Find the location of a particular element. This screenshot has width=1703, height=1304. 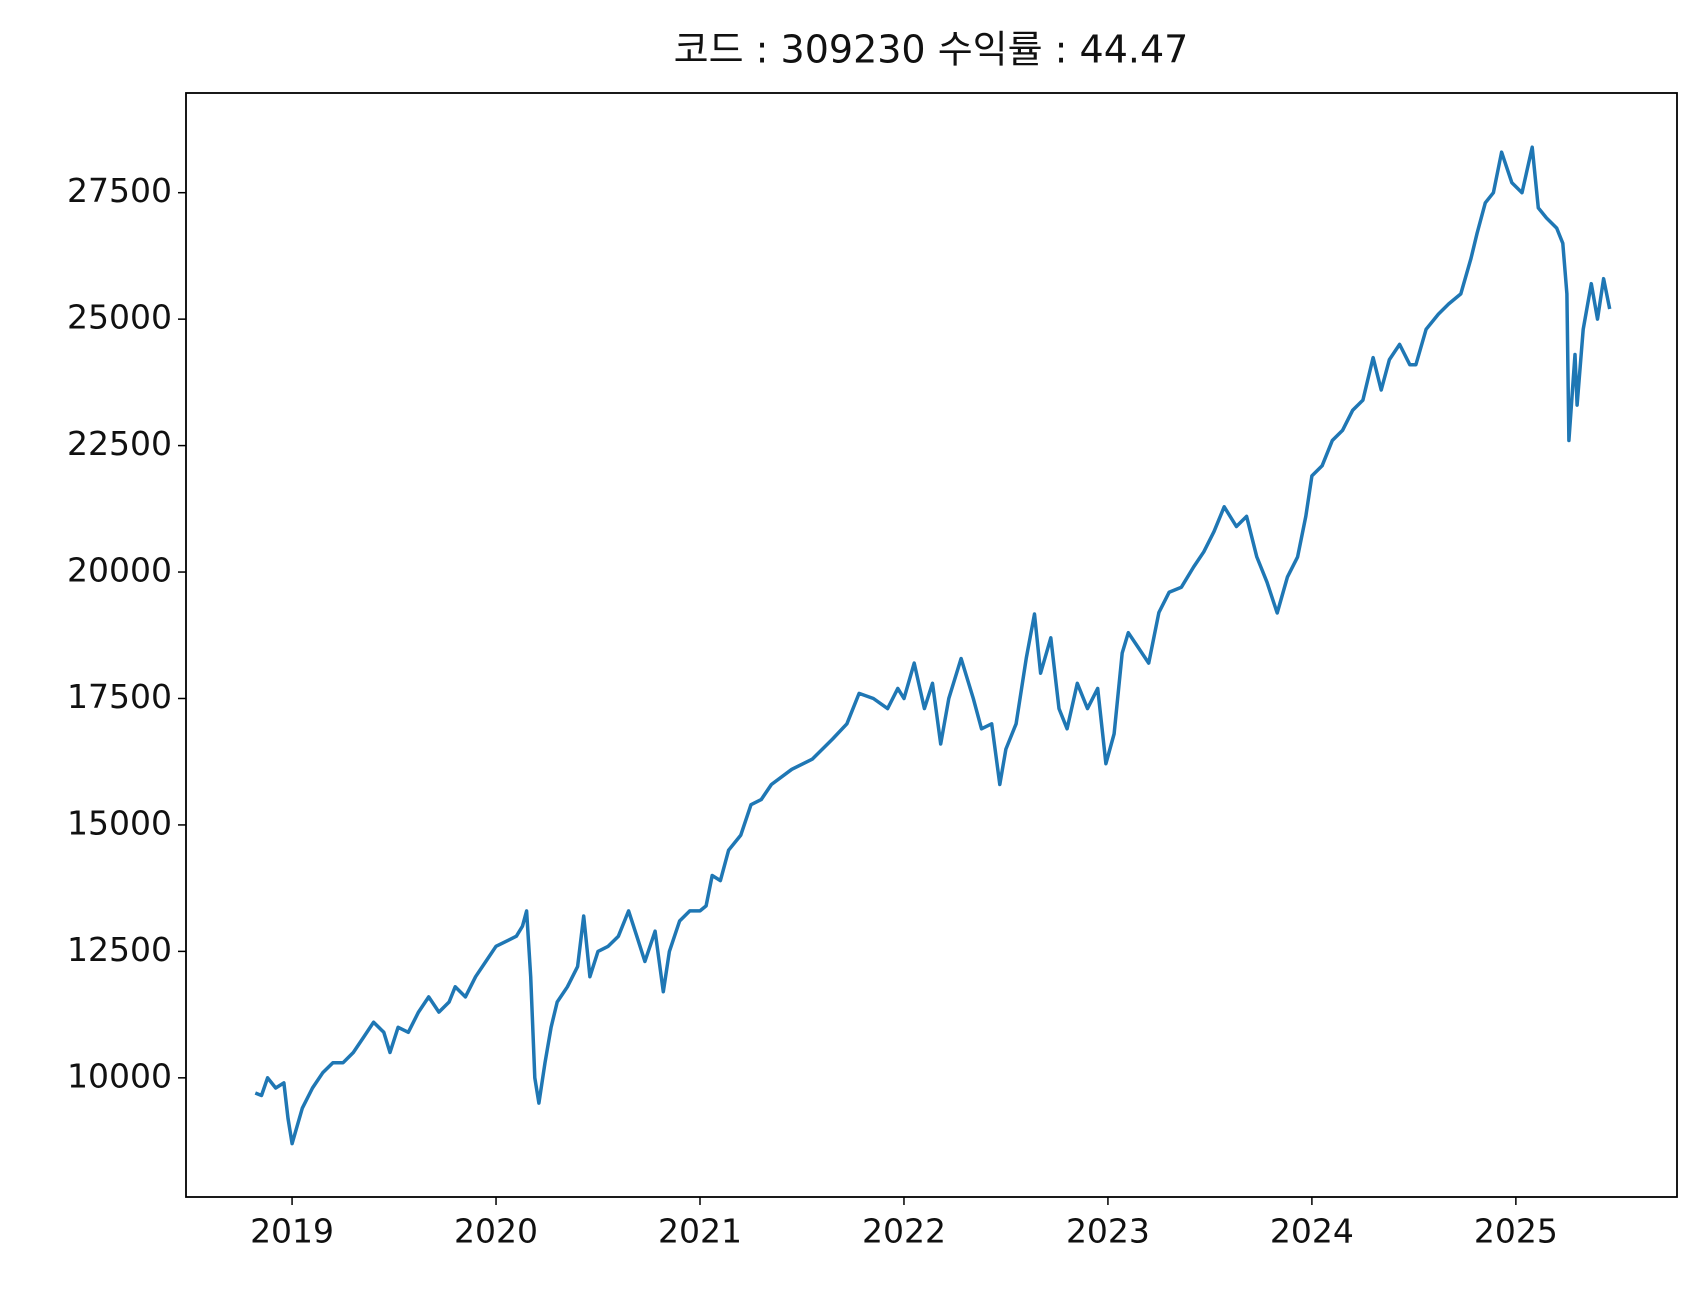

y-tick-label: 27500 is located at coordinates (119, 190).